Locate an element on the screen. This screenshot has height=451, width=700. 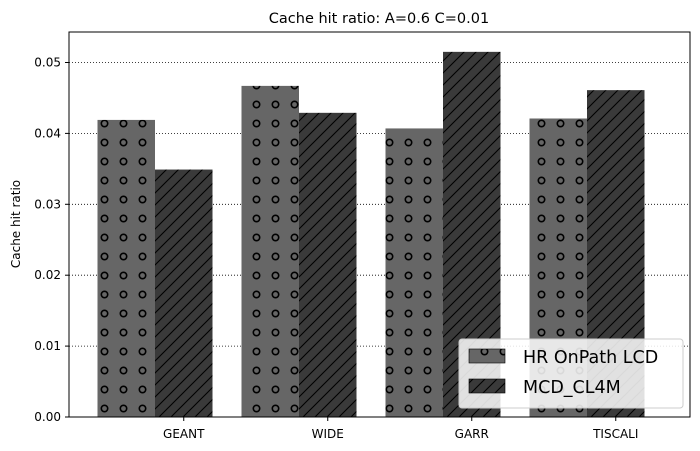
legend-swatch-hr-onpath-lcd is located at coordinates (487, 356).